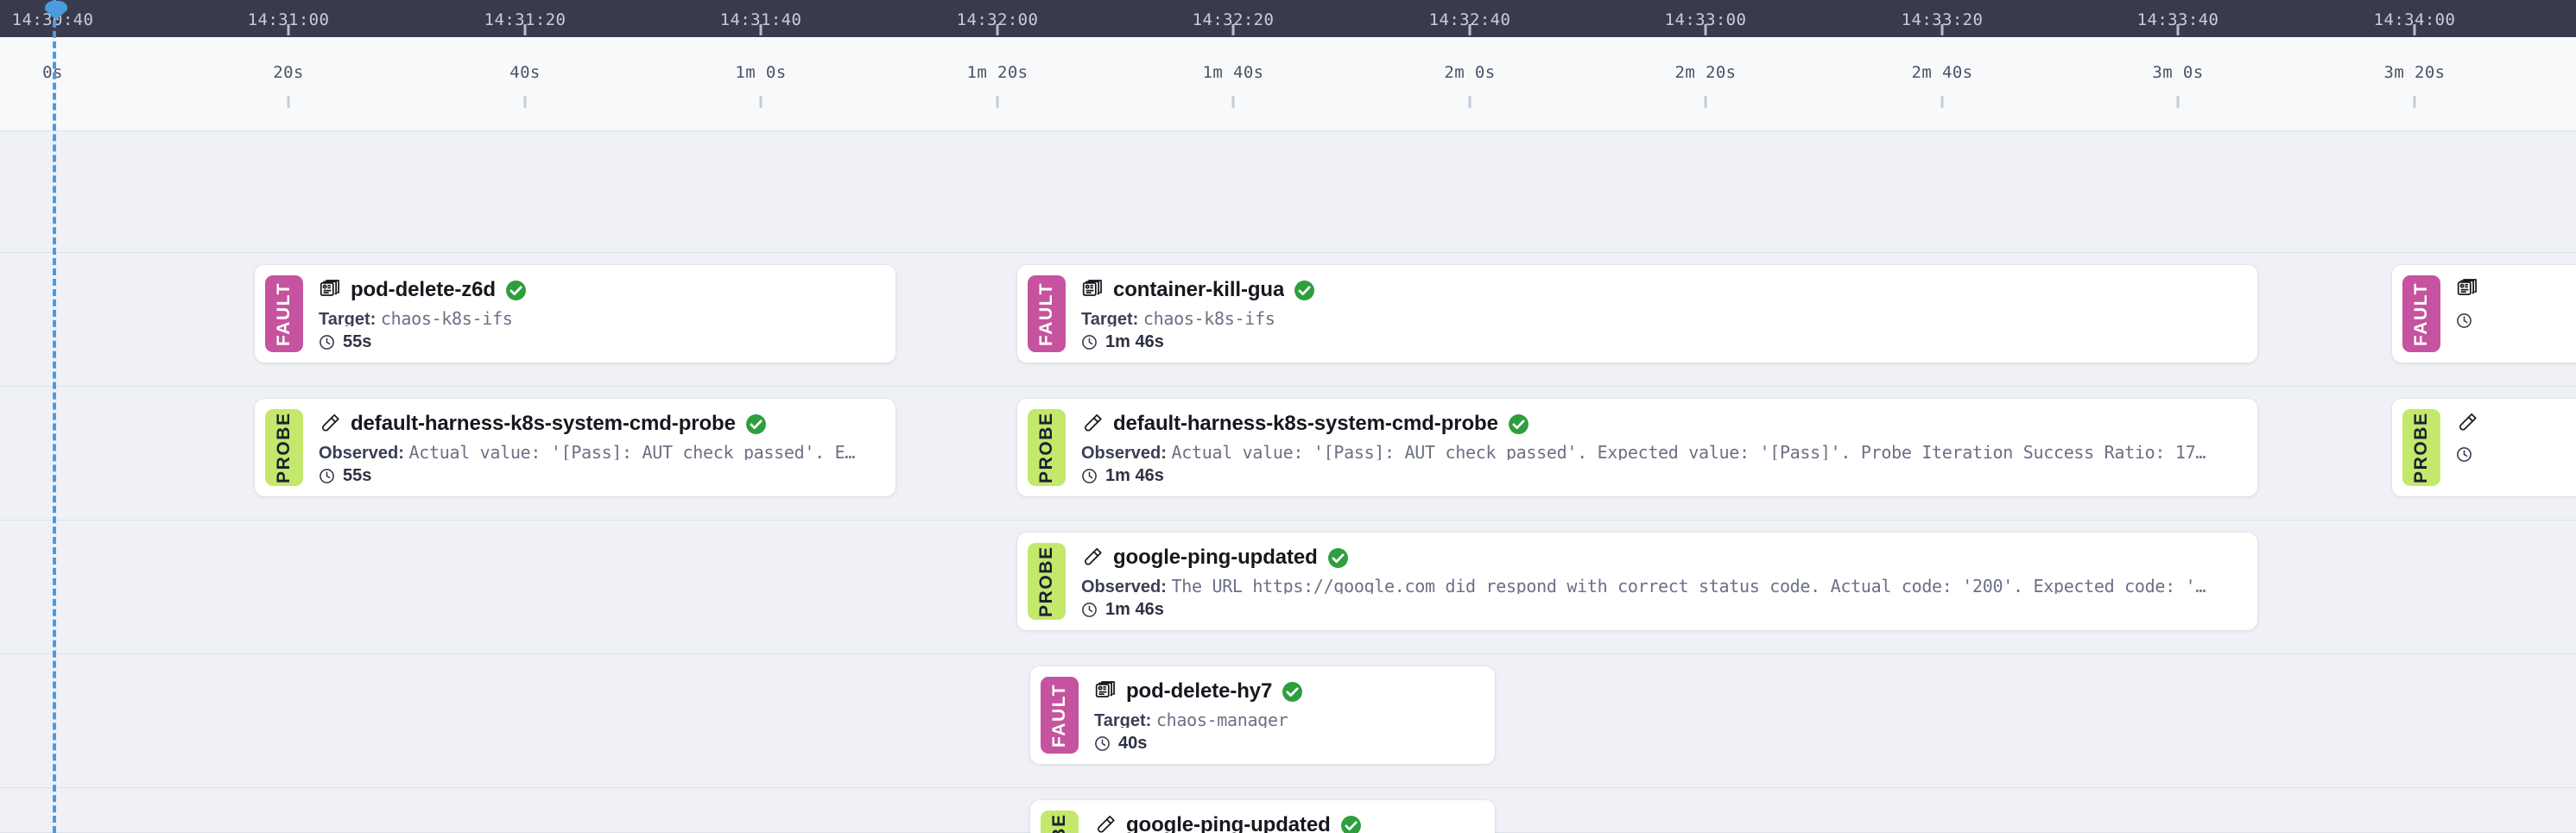 The width and height of the screenshot is (2576, 833). What do you see at coordinates (1289, 691) in the screenshot?
I see `card-title-row: pod-delete-hy7` at bounding box center [1289, 691].